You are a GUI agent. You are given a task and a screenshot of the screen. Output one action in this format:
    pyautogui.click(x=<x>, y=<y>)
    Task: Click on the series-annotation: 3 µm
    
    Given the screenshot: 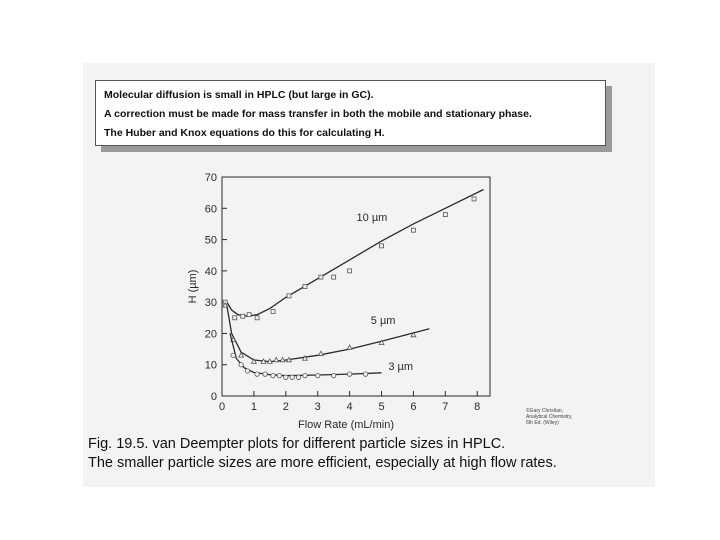 What is the action you would take?
    pyautogui.click(x=400, y=367)
    